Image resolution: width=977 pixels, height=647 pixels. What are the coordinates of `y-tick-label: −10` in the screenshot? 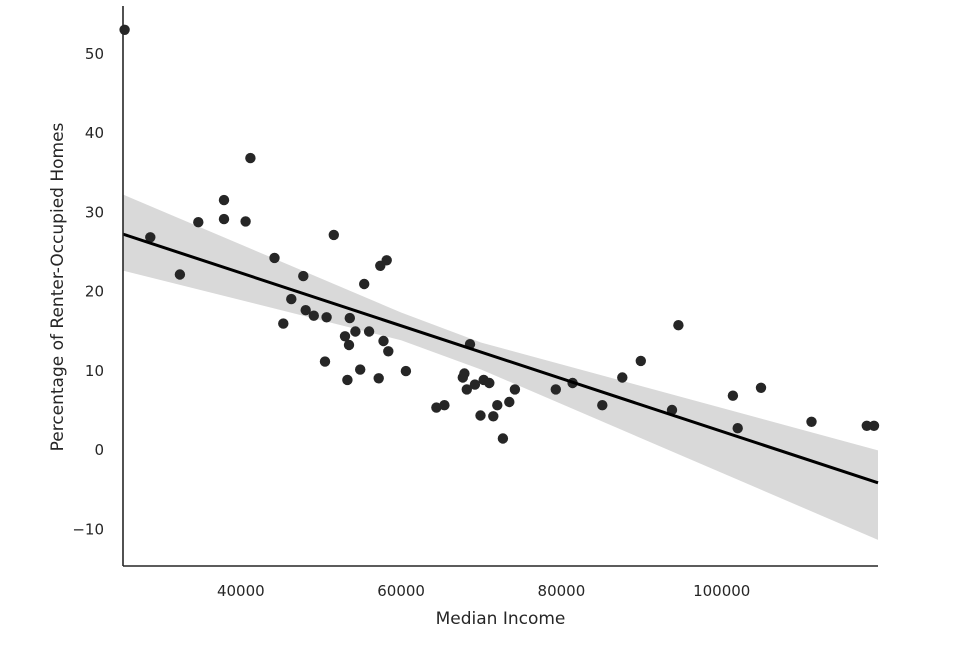 It's located at (88, 529).